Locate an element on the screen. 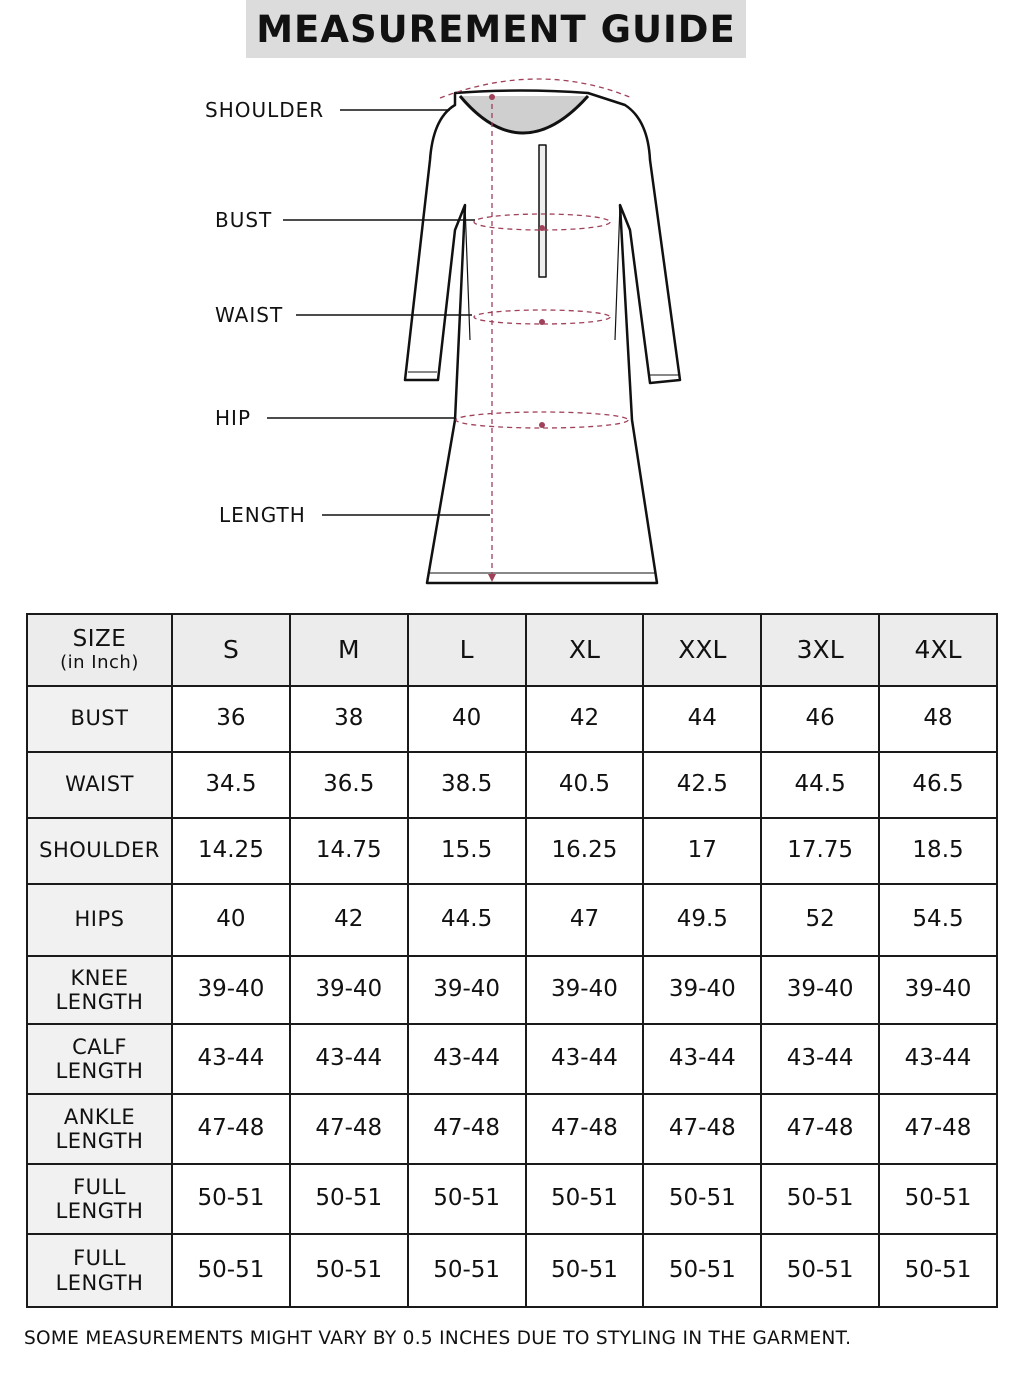  row-label: SHOULDER is located at coordinates (99, 851).